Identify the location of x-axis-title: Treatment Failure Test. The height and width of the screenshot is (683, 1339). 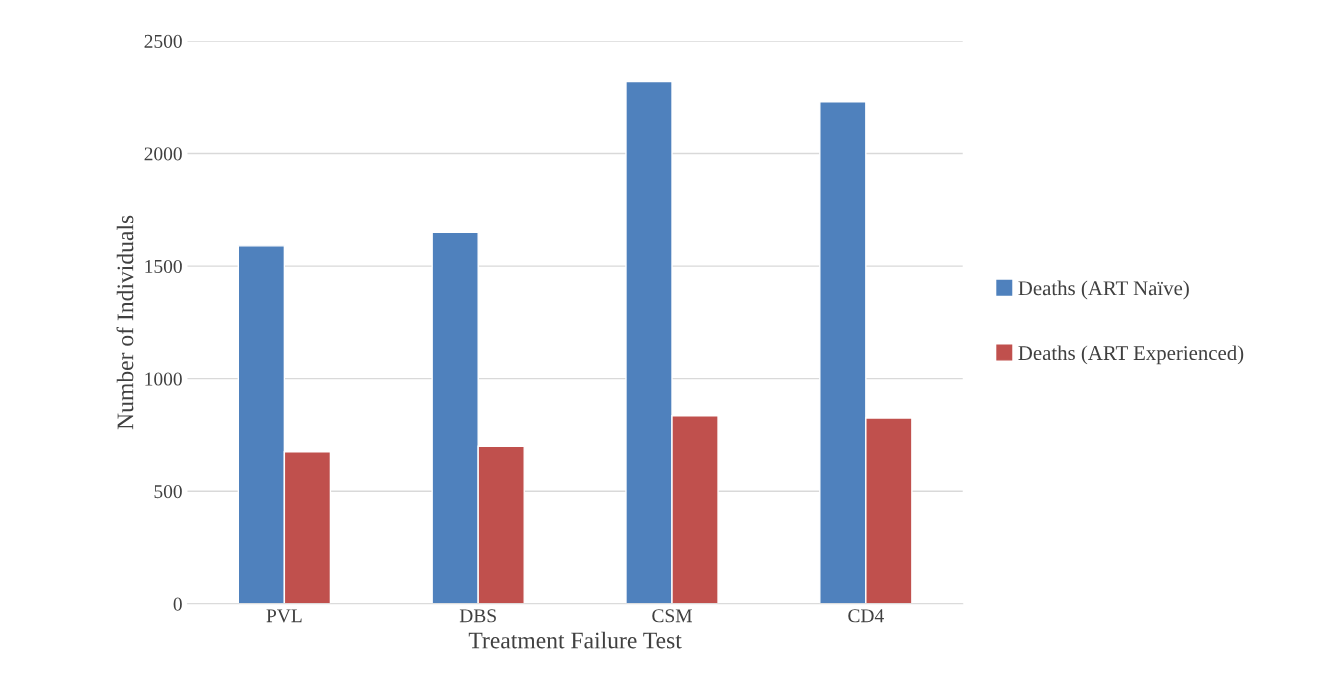
(575, 640).